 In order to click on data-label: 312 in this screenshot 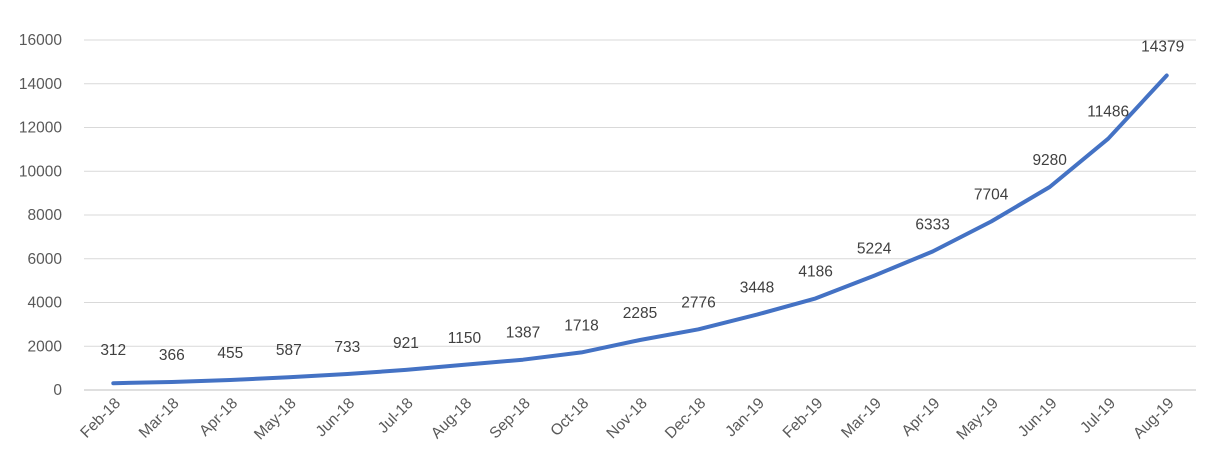, I will do `click(113, 350)`.